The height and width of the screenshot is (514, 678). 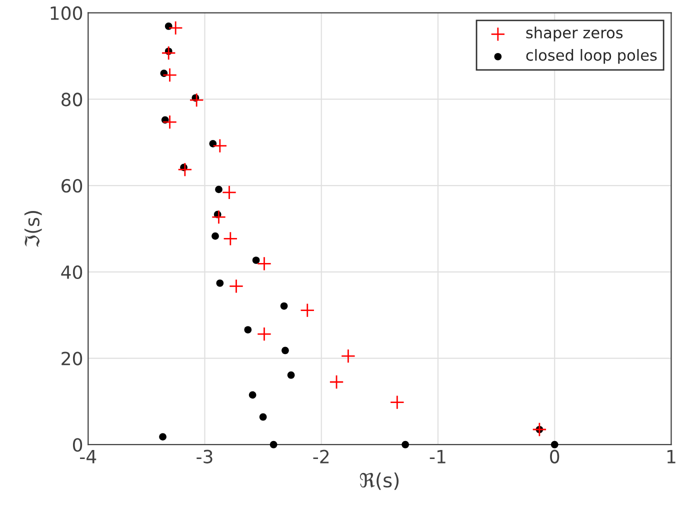 I want to click on x-tick-label: -1, so click(x=438, y=457).